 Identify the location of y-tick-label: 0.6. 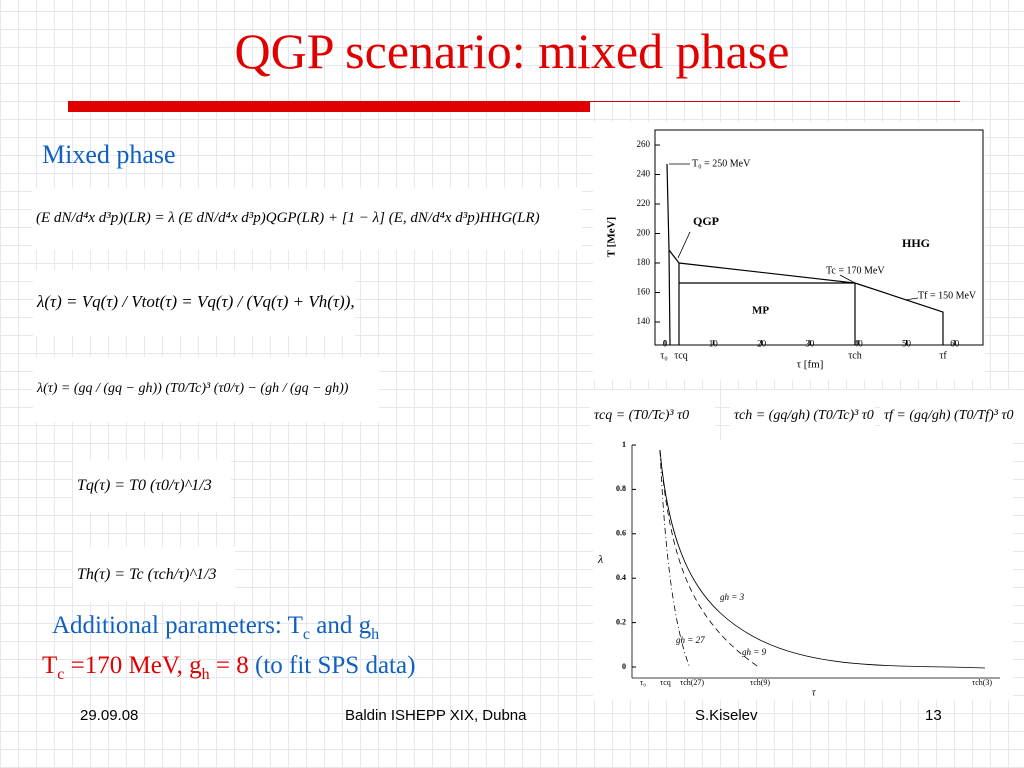
(621, 533).